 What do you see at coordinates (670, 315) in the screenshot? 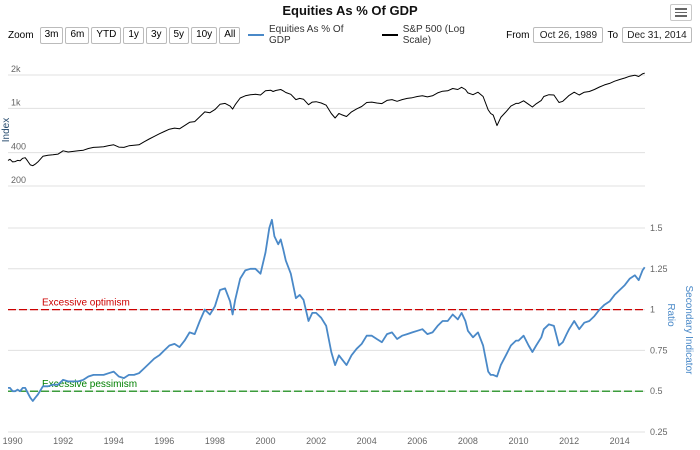
I see `ratio-axis-title: Ratio` at bounding box center [670, 315].